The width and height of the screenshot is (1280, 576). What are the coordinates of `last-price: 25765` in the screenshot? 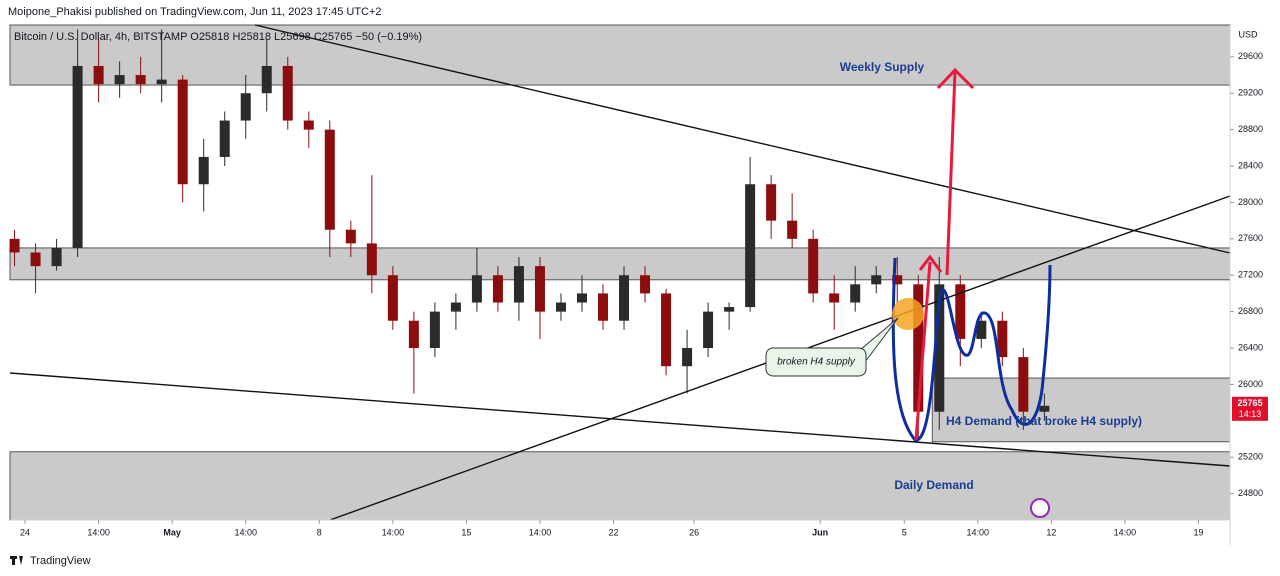 It's located at (1249, 403).